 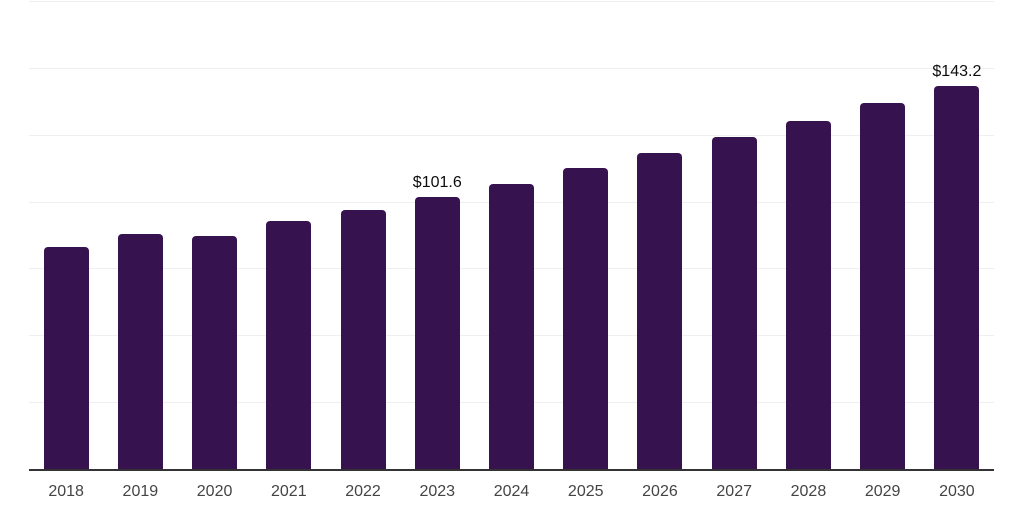 What do you see at coordinates (140, 351) in the screenshot?
I see `bar-2019` at bounding box center [140, 351].